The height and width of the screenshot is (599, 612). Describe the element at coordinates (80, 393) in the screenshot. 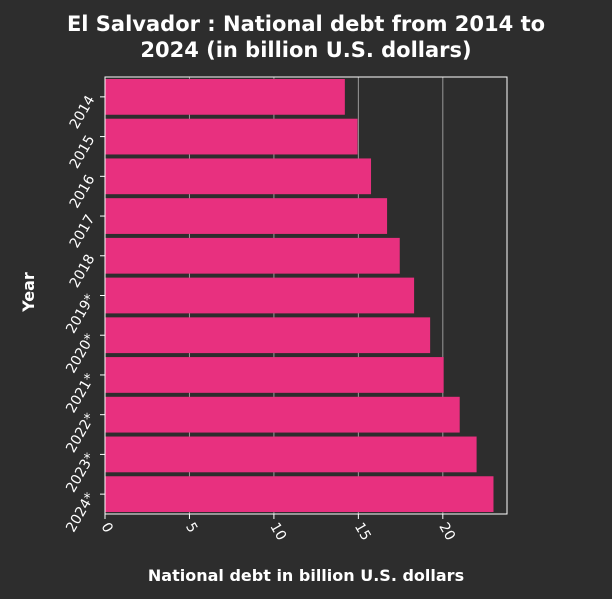

I see `y-tick-label: 2021*` at that location.